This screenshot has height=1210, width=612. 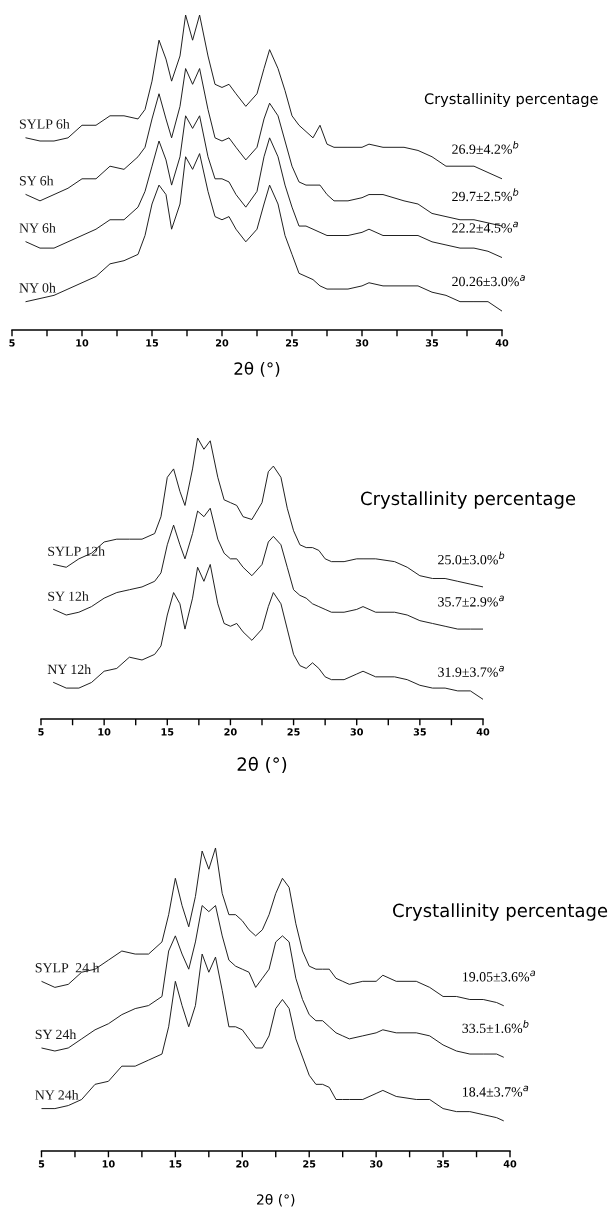 I want to click on series-label: SY 6h, so click(x=36, y=180).